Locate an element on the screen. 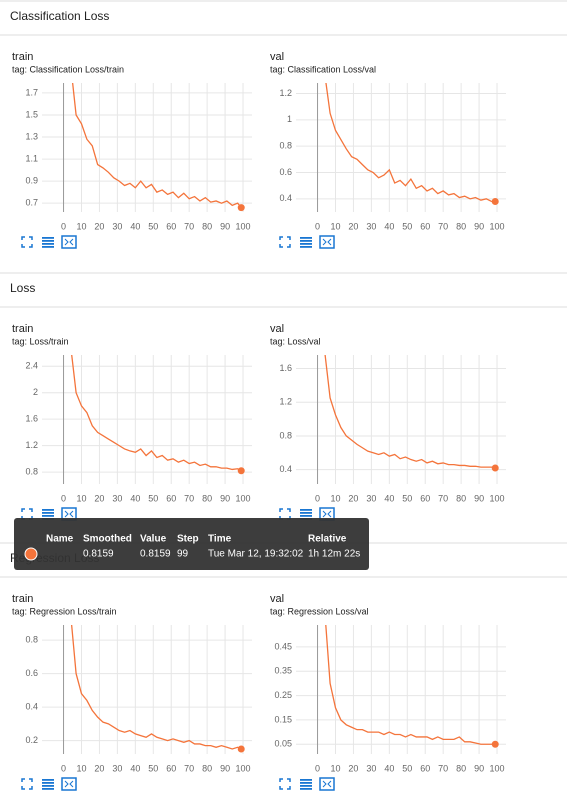 Image resolution: width=567 pixels, height=811 pixels. y-tick-label: 0.9 is located at coordinates (31, 181).